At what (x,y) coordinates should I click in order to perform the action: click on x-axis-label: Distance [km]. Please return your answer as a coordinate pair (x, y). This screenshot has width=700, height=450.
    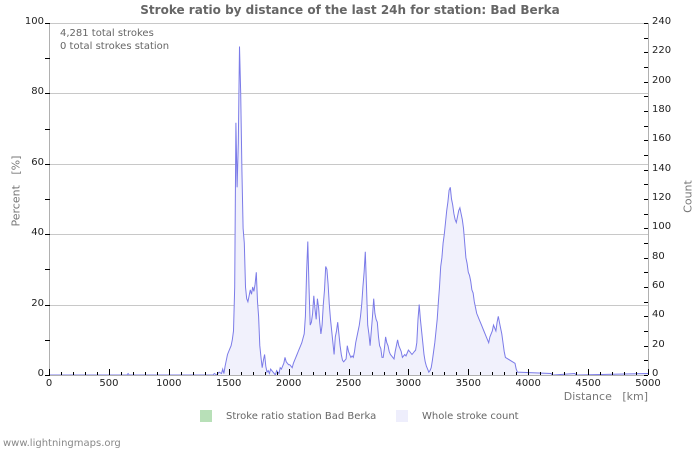
    Looking at the image, I should click on (605, 396).